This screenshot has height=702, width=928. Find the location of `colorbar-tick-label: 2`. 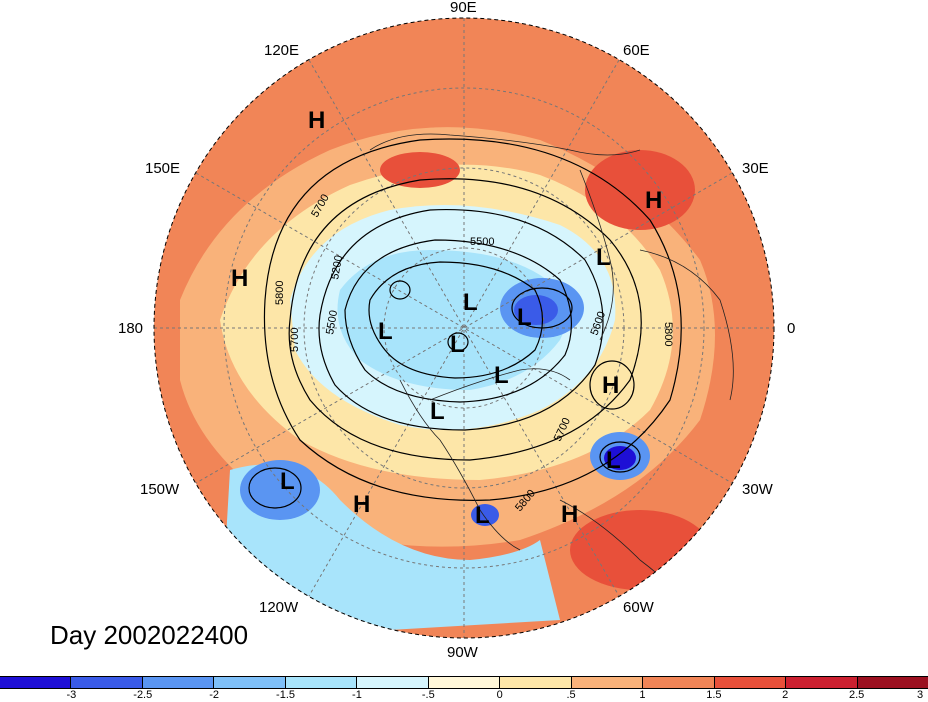

colorbar-tick-label: 2 is located at coordinates (785, 695).